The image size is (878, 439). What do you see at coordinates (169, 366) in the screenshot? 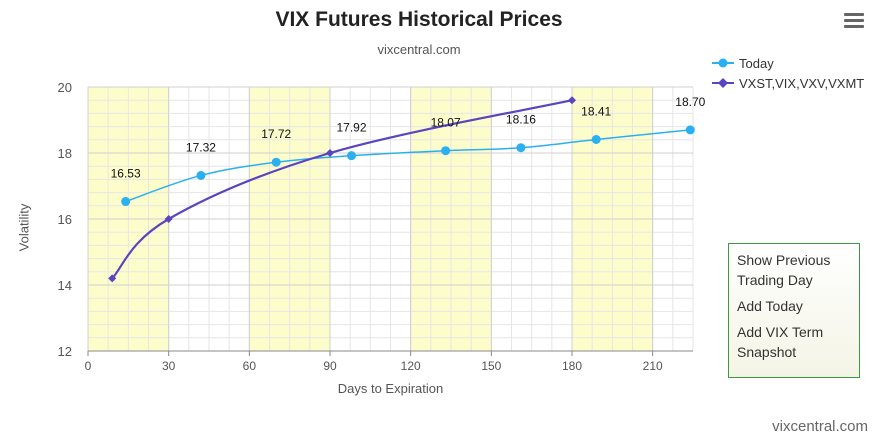
I see `x-tick-label: 30` at bounding box center [169, 366].